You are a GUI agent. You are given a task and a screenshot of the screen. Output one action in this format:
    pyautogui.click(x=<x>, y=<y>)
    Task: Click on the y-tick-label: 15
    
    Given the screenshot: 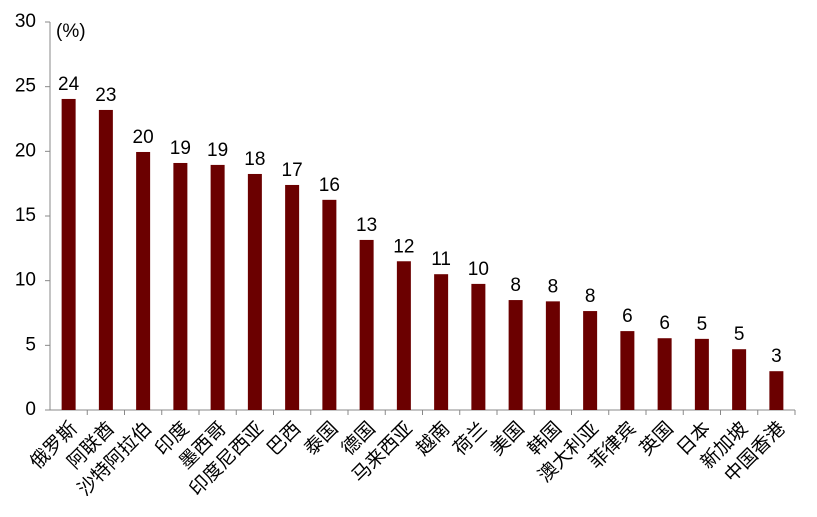 What is the action you would take?
    pyautogui.click(x=25, y=215)
    